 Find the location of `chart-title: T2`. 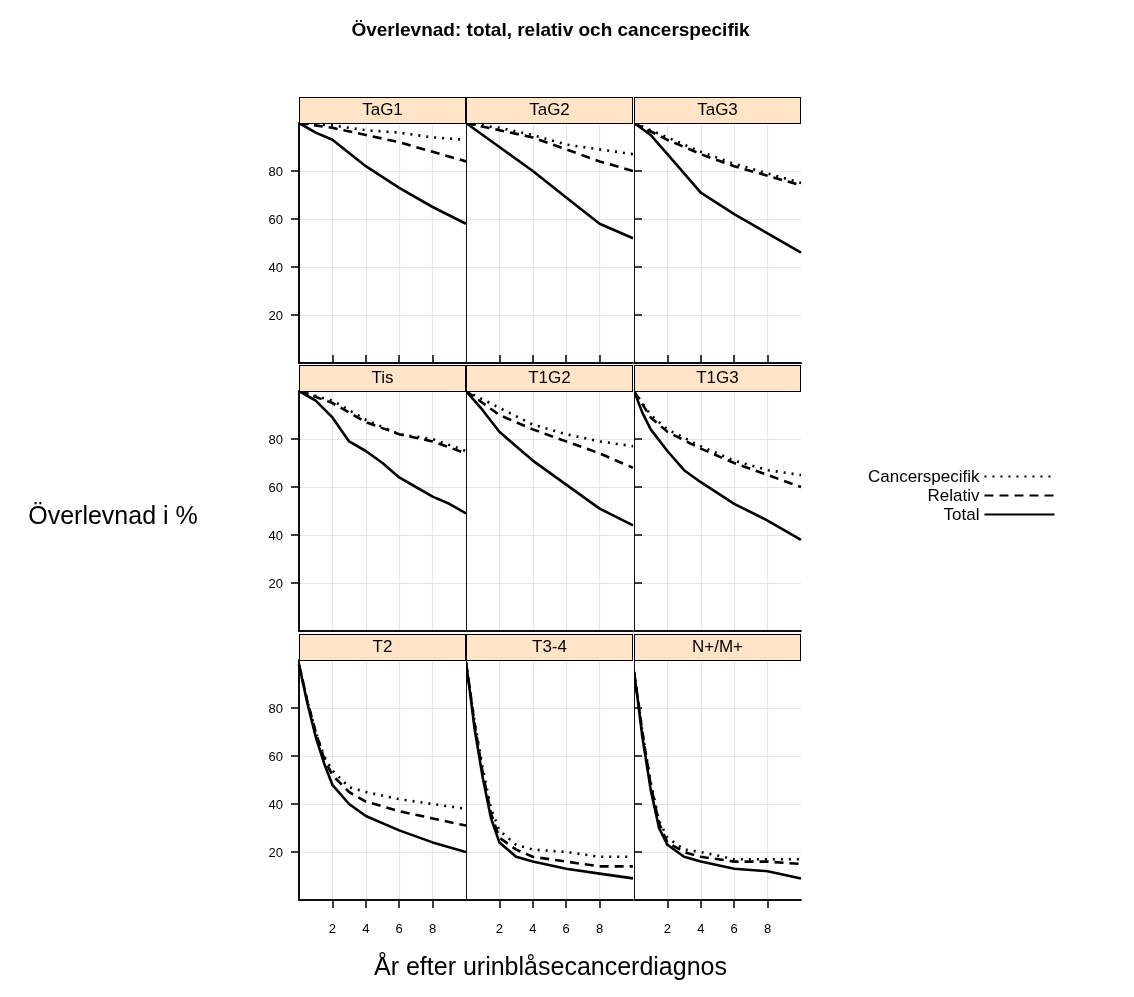

chart-title: T2 is located at coordinates (382, 647).